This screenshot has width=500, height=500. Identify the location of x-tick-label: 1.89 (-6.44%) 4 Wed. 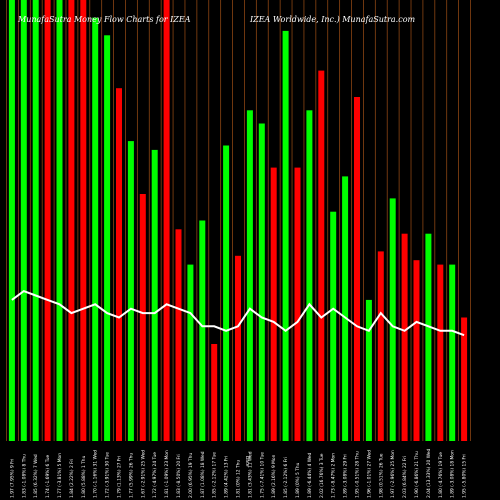
(310, 475).